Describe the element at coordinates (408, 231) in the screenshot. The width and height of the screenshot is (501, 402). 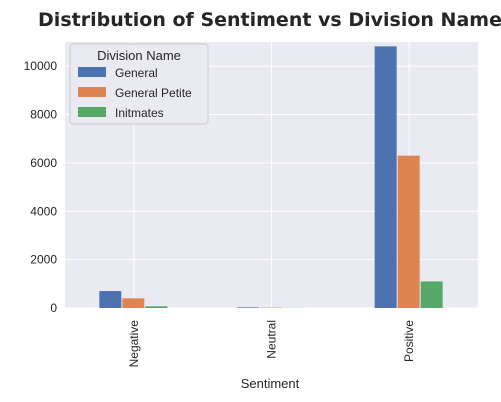
I see `bar-general-petite-positive` at that location.